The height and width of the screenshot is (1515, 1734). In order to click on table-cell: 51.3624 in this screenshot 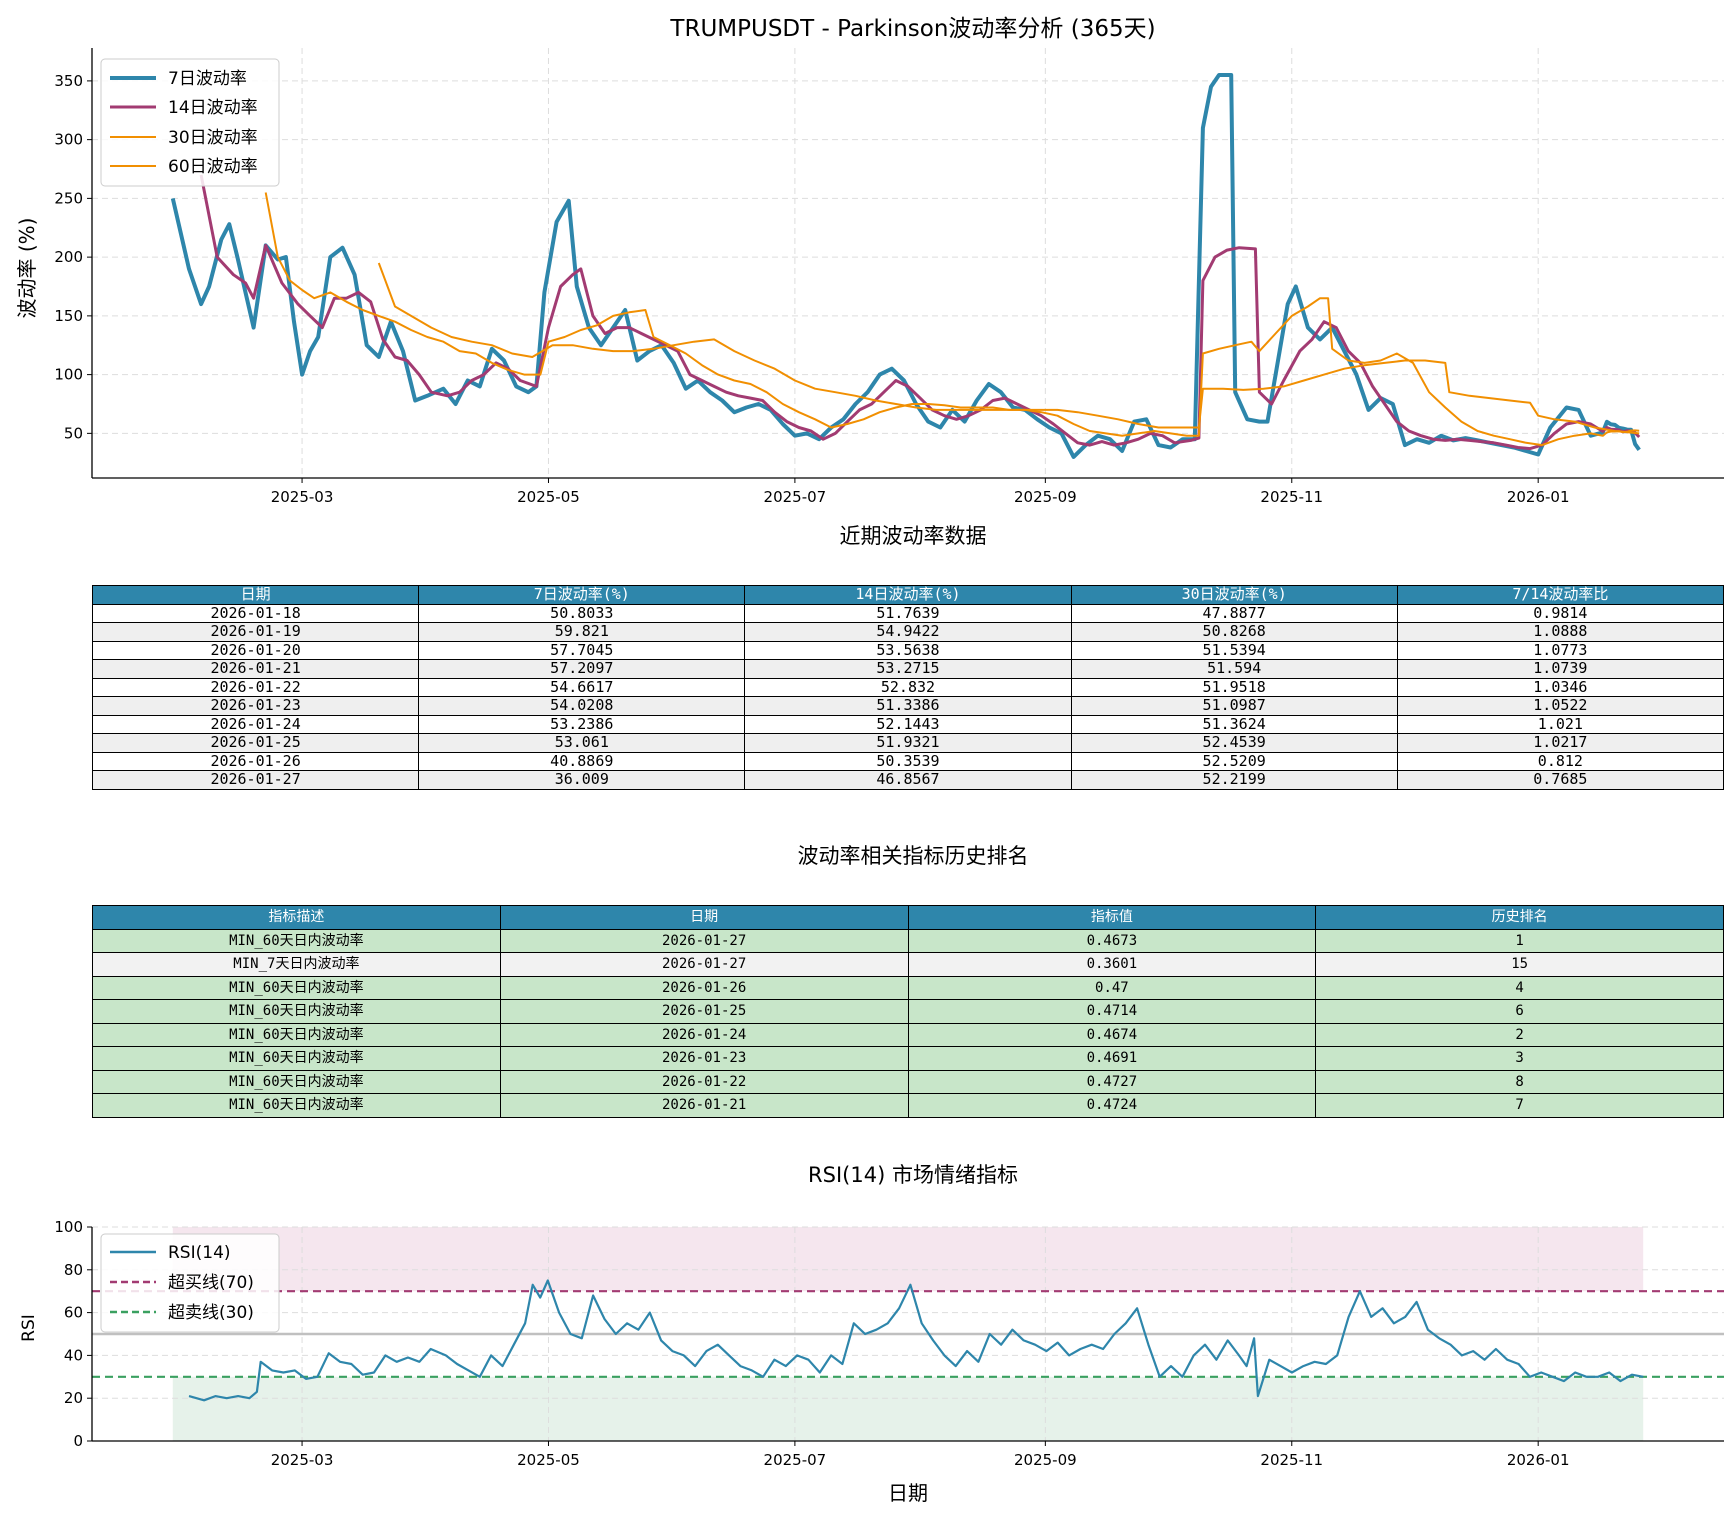, I will do `click(1234, 724)`.